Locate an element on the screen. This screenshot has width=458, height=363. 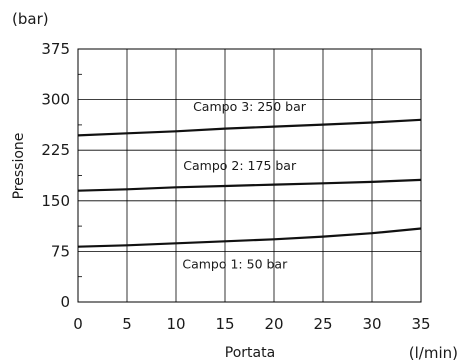
x-axis-label: Portata is located at coordinates (250, 353).